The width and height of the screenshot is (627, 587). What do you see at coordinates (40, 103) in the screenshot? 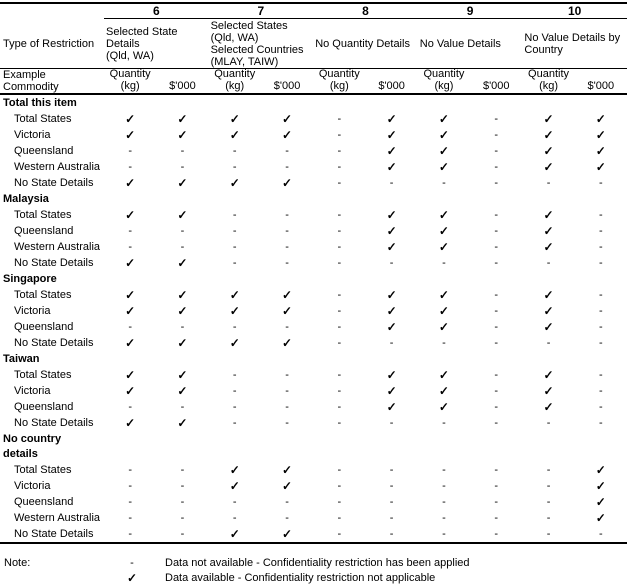
I see `section-title: Total this item` at bounding box center [40, 103].